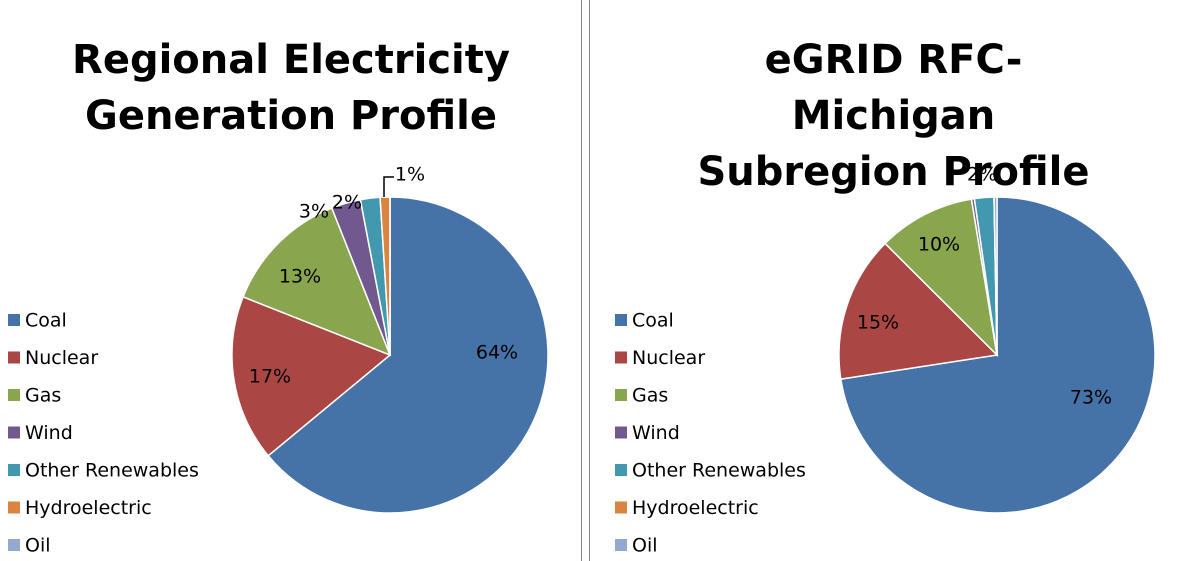 The width and height of the screenshot is (1197, 561). Describe the element at coordinates (410, 175) in the screenshot. I see `data-label: 1%` at that location.